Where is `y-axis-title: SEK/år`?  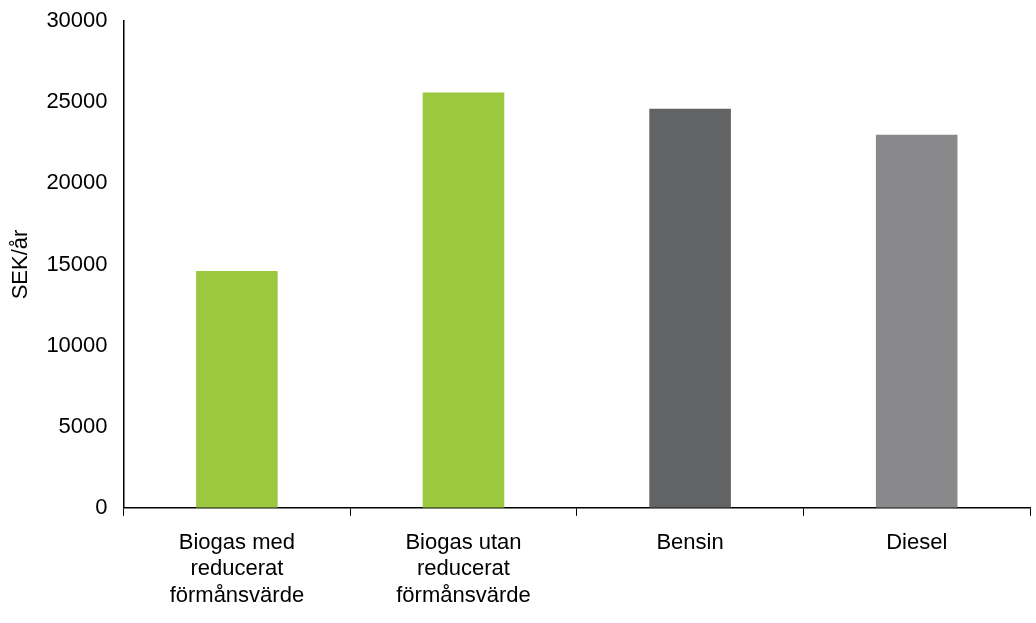 y-axis-title: SEK/år is located at coordinates (20, 264).